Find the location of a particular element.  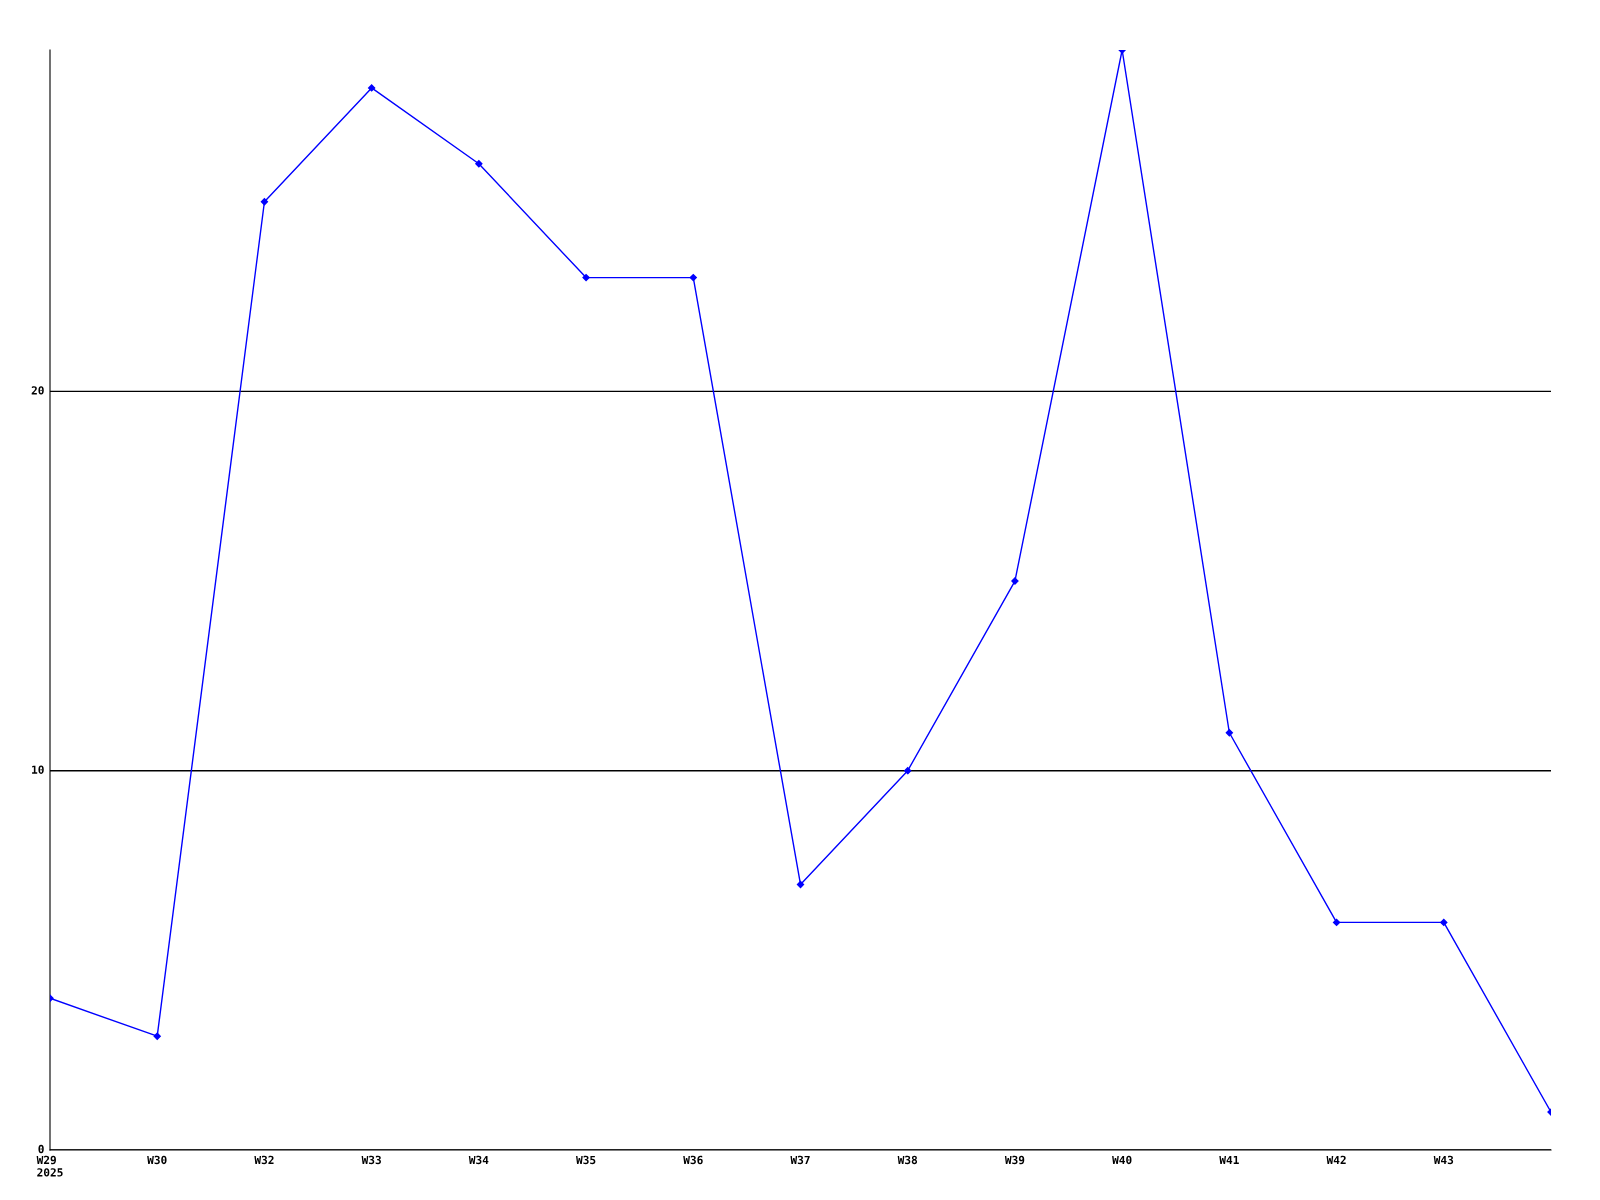

x-tick-label: W42 is located at coordinates (1336, 1159).